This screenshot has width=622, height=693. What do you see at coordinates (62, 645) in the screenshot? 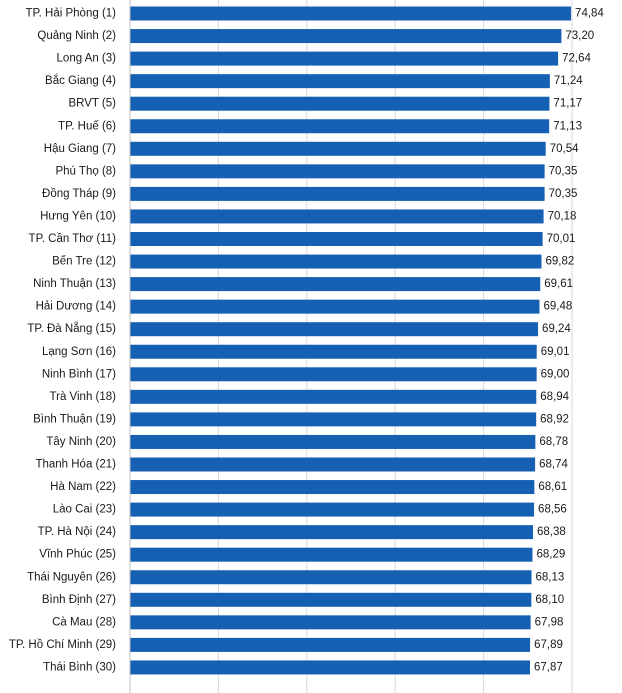
I see `category-label: TP. Hồ Chí Minh (29)` at bounding box center [62, 645].